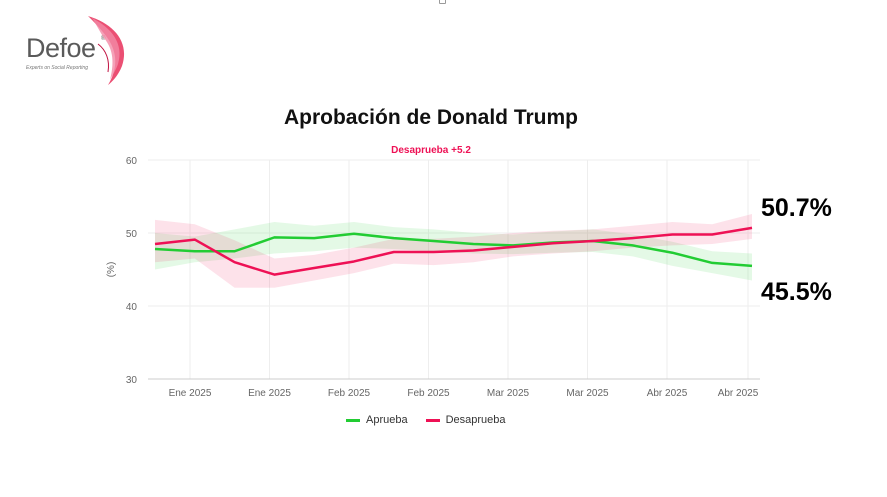 This screenshot has height=497, width=887. Describe the element at coordinates (796, 292) in the screenshot. I see `end-label-approve: 45.5%` at that location.